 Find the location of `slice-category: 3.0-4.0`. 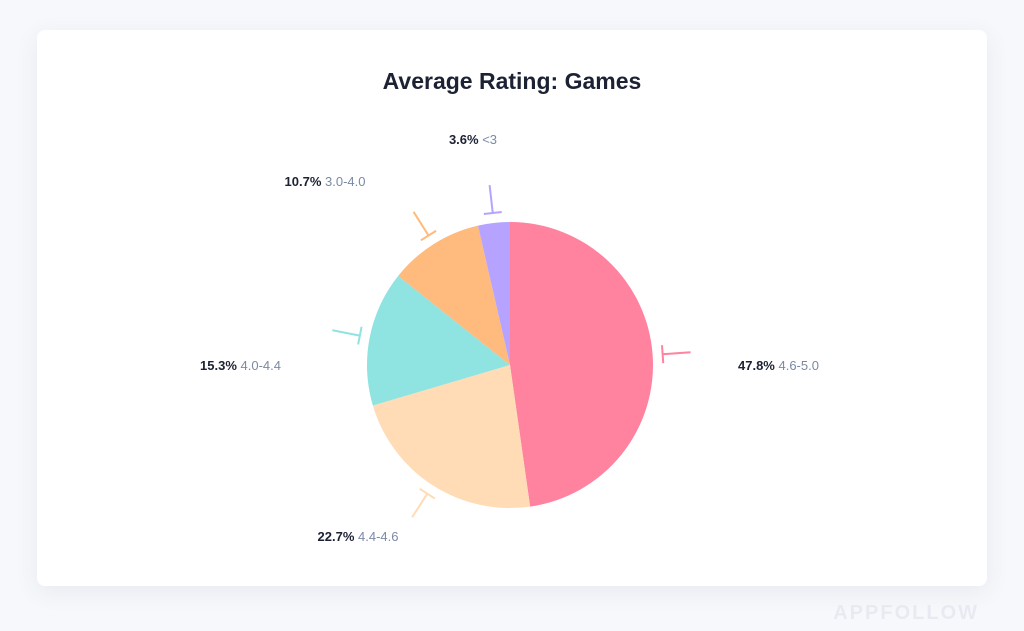

slice-category: 3.0-4.0 is located at coordinates (345, 181).